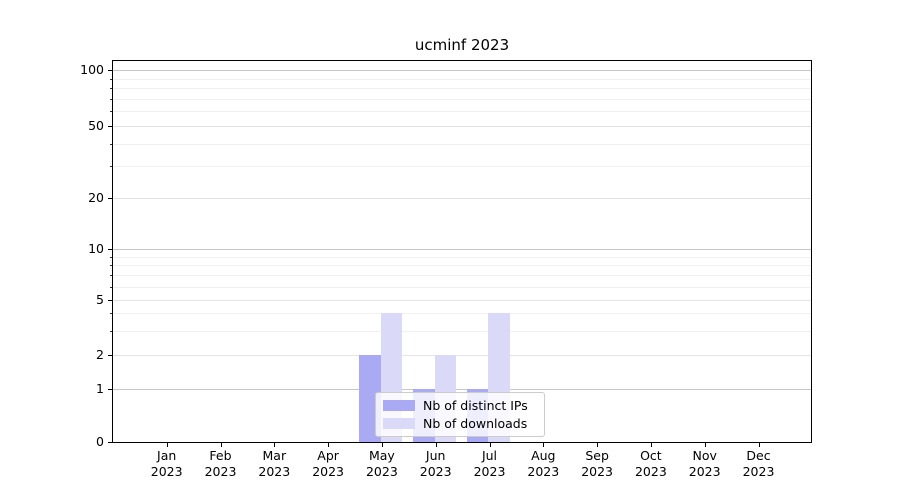 The height and width of the screenshot is (500, 900). Describe the element at coordinates (100, 299) in the screenshot. I see `y-tick-label-5: 5` at that location.